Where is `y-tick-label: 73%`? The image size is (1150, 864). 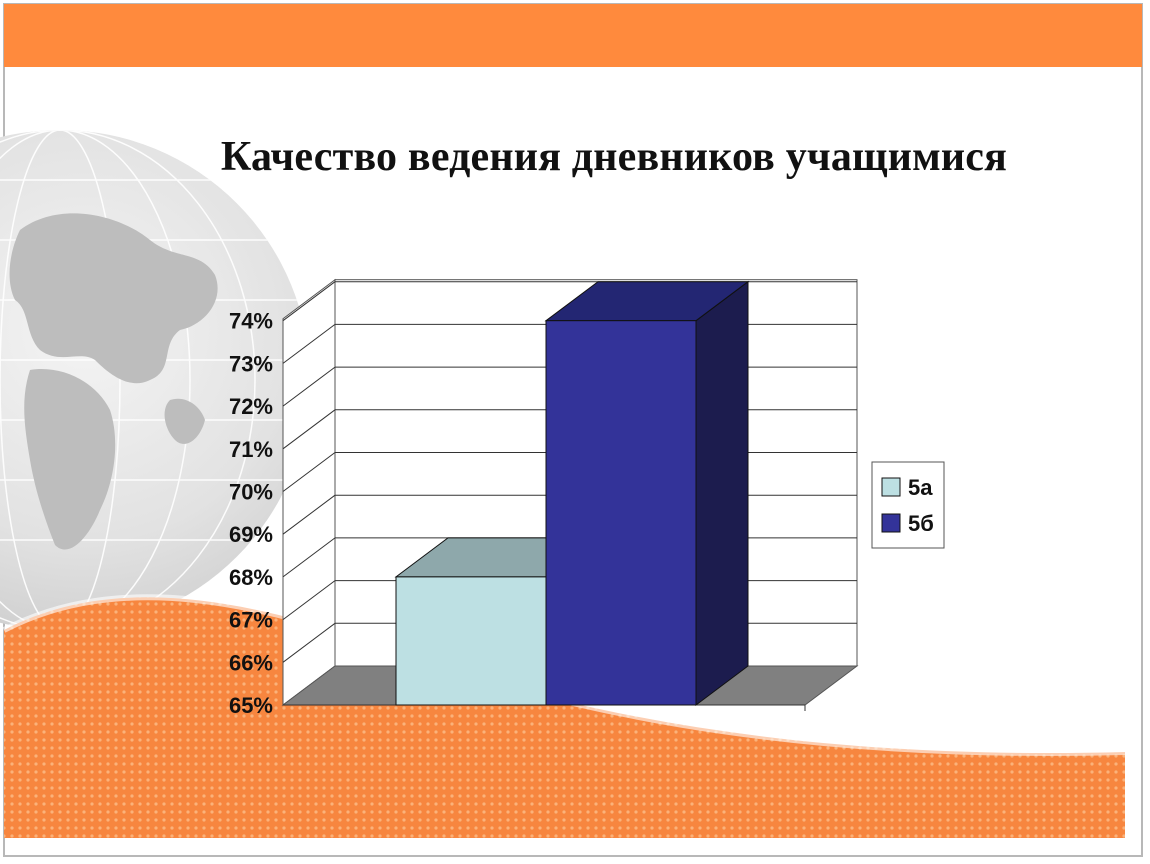 y-tick-label: 73% is located at coordinates (251, 363).